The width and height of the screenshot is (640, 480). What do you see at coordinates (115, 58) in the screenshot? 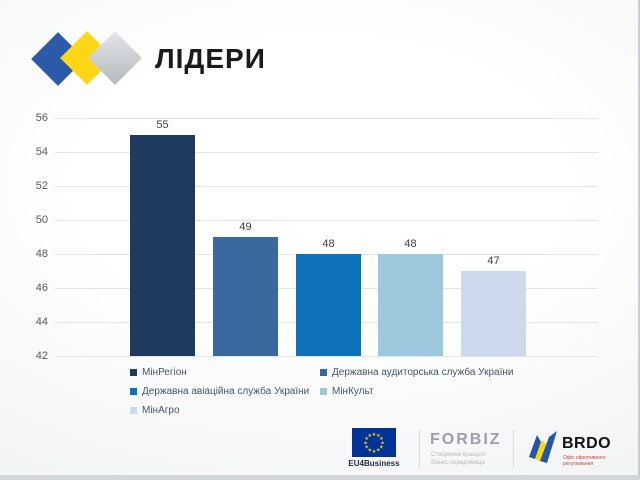
I see `diamond-gray-icon` at bounding box center [115, 58].